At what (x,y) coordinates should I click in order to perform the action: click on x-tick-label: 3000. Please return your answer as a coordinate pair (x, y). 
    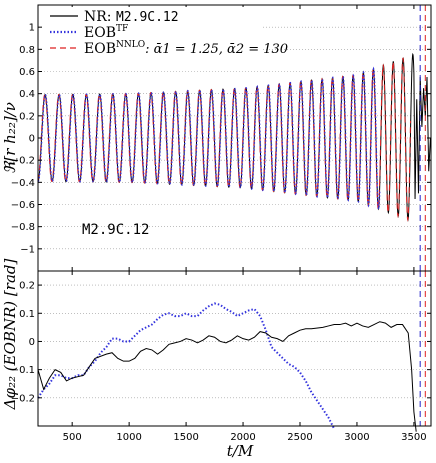
    Looking at the image, I should click on (356, 437).